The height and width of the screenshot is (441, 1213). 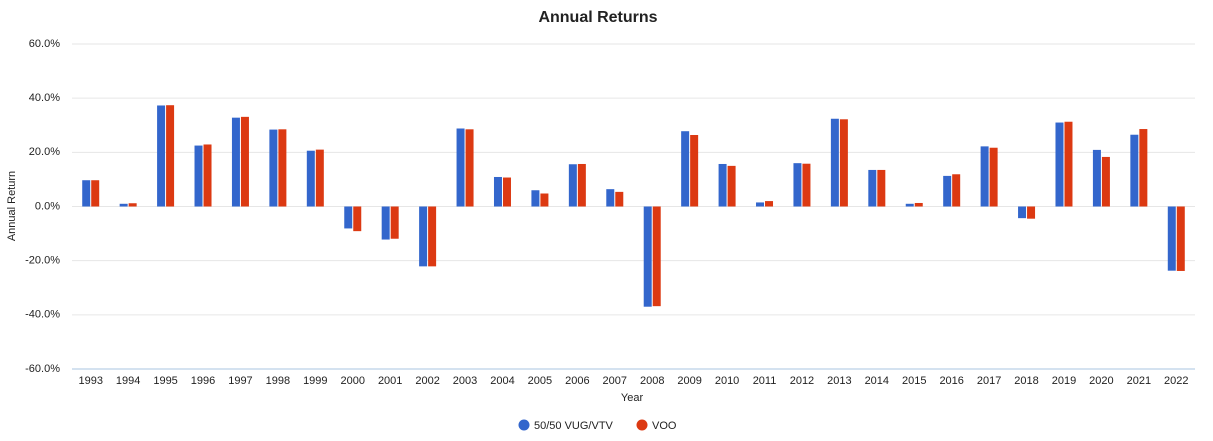 What do you see at coordinates (390, 381) in the screenshot?
I see `x-tick-label: 2001` at bounding box center [390, 381].